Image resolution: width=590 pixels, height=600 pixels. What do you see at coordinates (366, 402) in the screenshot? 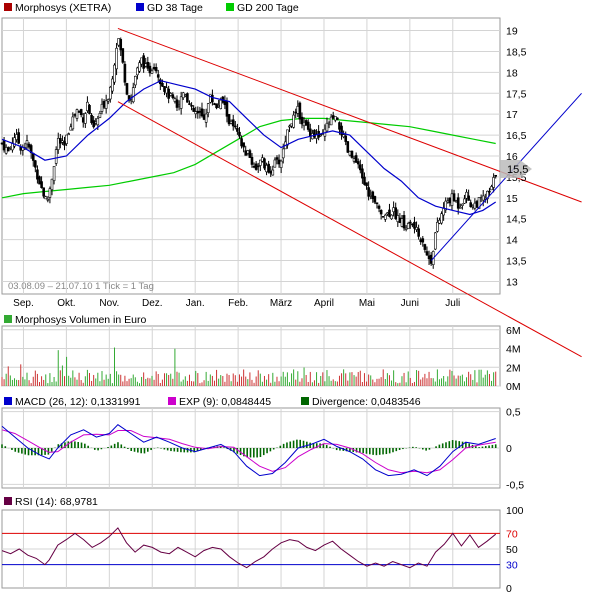
I see `legend-divergence: Divergence: 0,0483546` at bounding box center [366, 402].